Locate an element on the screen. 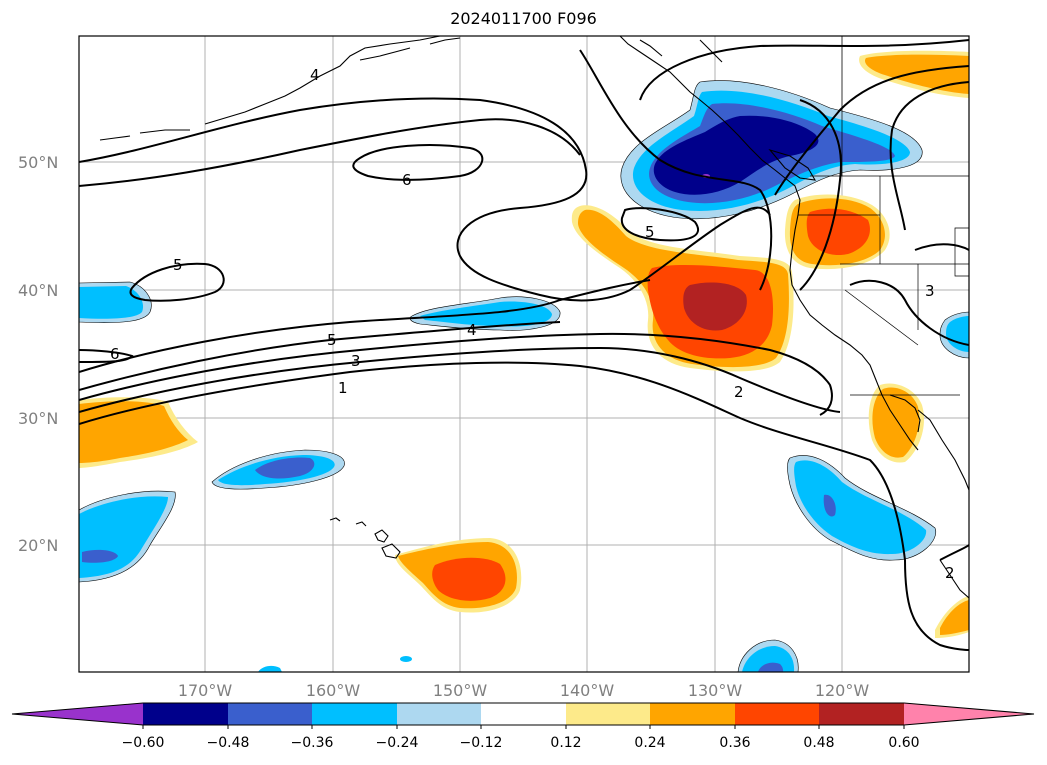 This screenshot has width=1047, height=765. colorbar-tick-label: −0.48 is located at coordinates (228, 743).